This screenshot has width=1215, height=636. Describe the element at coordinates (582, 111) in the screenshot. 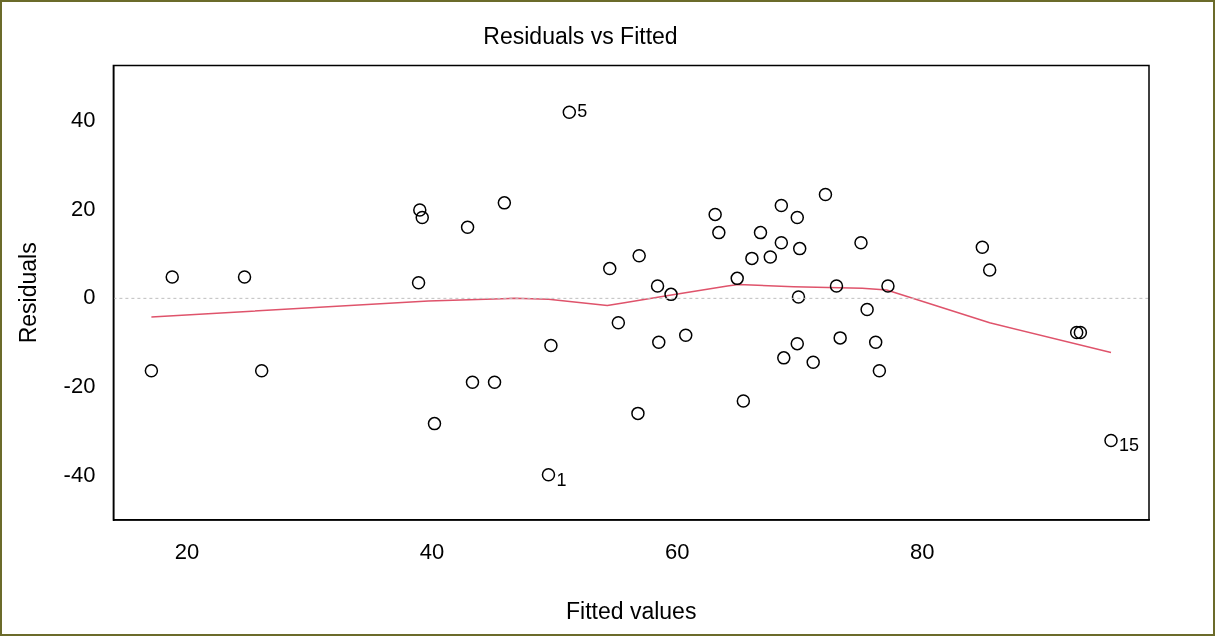

I see `annotation: 5` at that location.